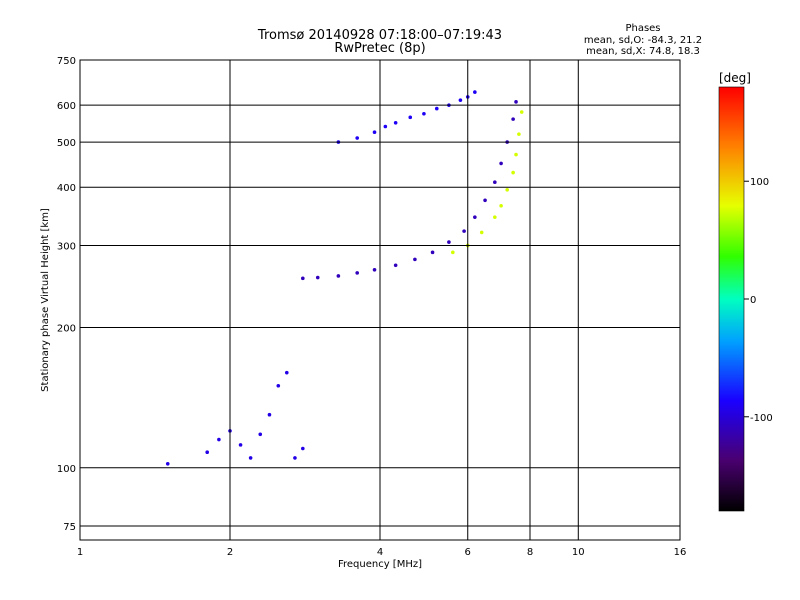 The width and height of the screenshot is (800, 600). What do you see at coordinates (66, 188) in the screenshot?
I see `y-tick-label: 400` at bounding box center [66, 188].